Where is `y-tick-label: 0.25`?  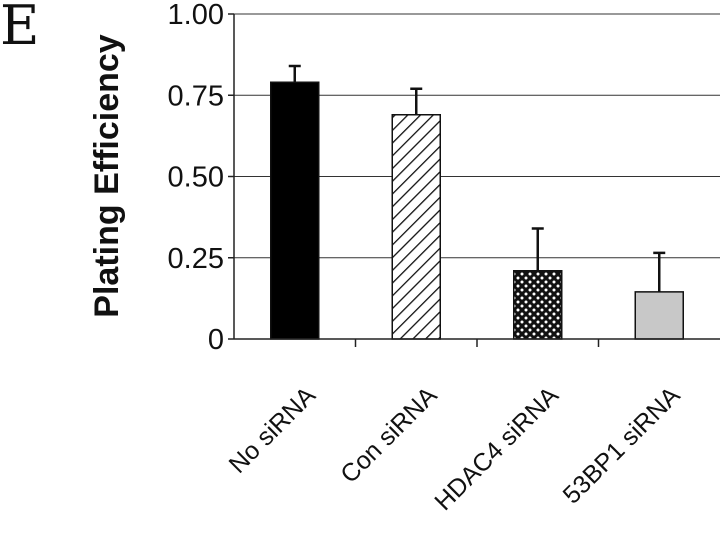
y-tick-label: 0.25 is located at coordinates (196, 259).